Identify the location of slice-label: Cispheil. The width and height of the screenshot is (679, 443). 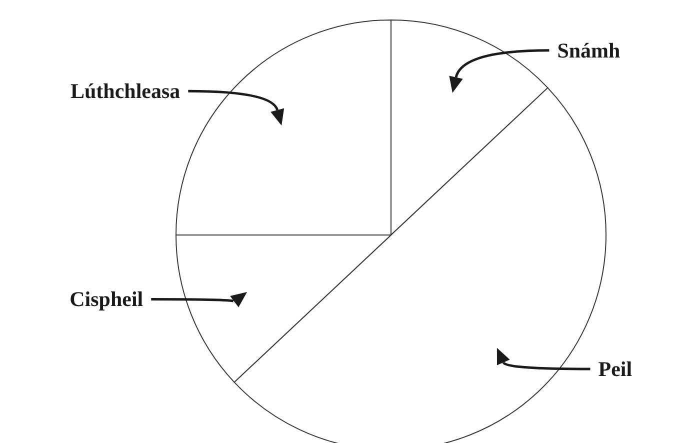
(107, 299).